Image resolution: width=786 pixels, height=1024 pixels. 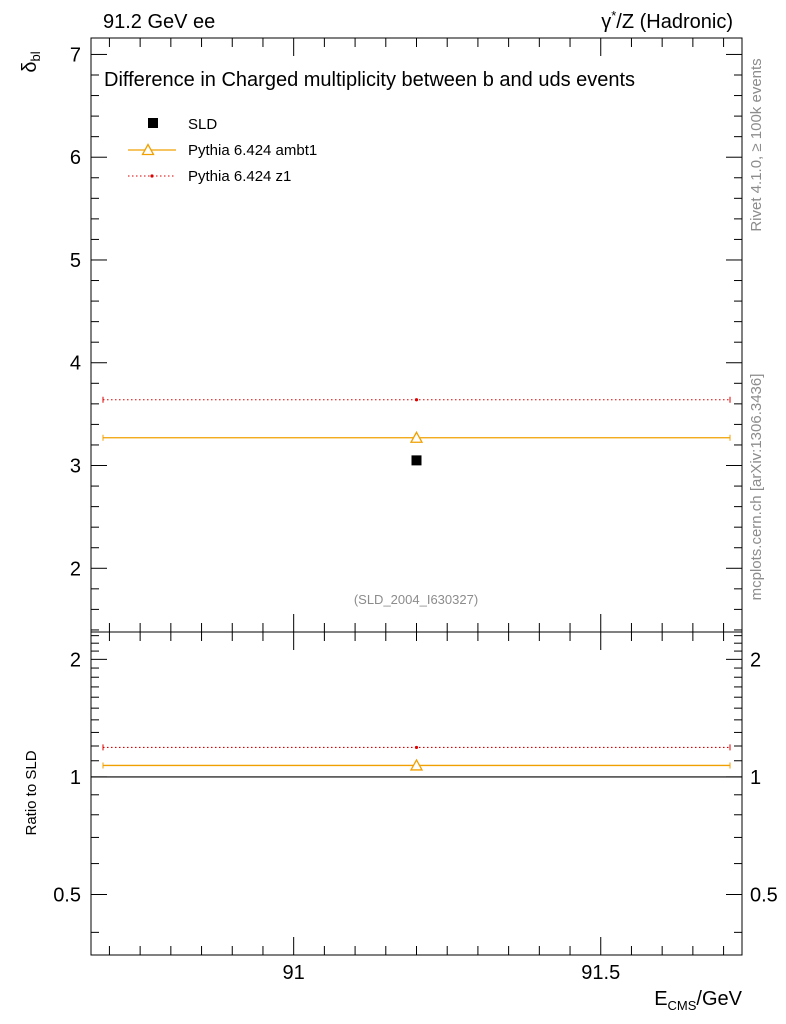 I want to click on ratio-z1-point, so click(x=416, y=747).